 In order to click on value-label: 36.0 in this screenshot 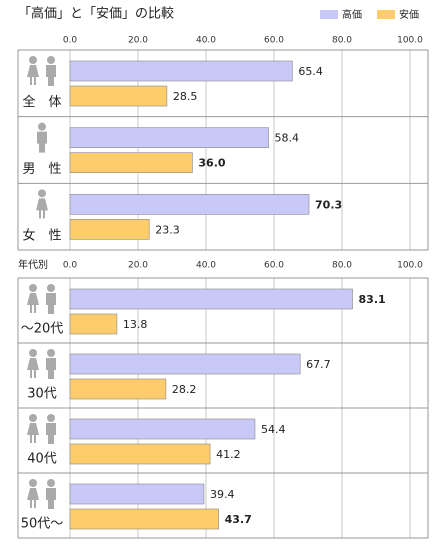, I will do `click(211, 163)`.